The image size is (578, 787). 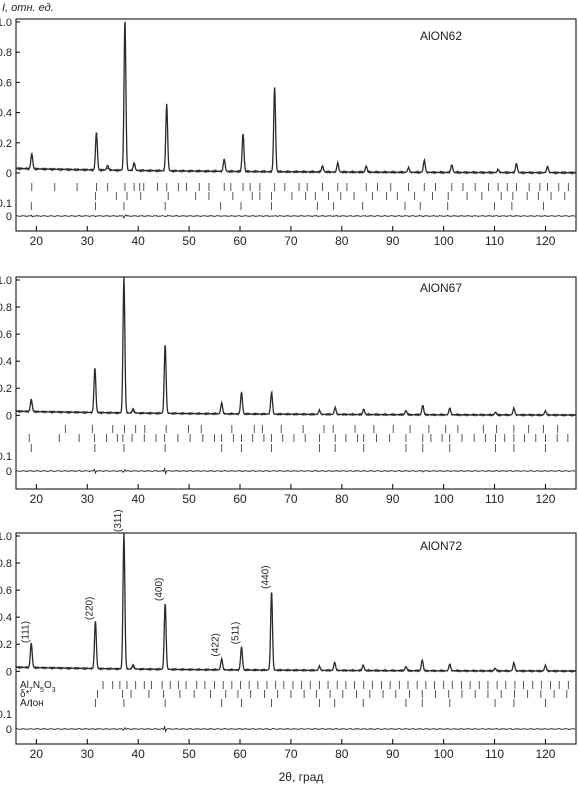 What do you see at coordinates (38, 687) in the screenshot?
I see `phase-label: Al7N5O3` at bounding box center [38, 687].